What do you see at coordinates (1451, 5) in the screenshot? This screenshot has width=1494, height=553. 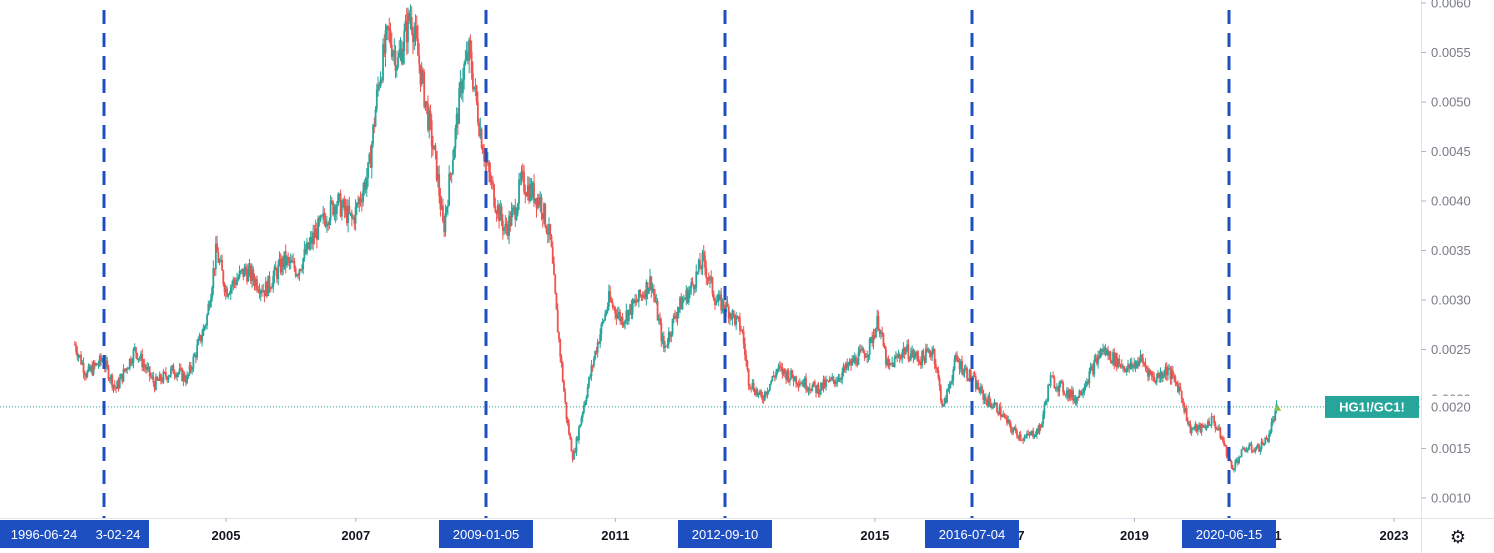 I see `price-tick-label: 0.0060` at bounding box center [1451, 5].